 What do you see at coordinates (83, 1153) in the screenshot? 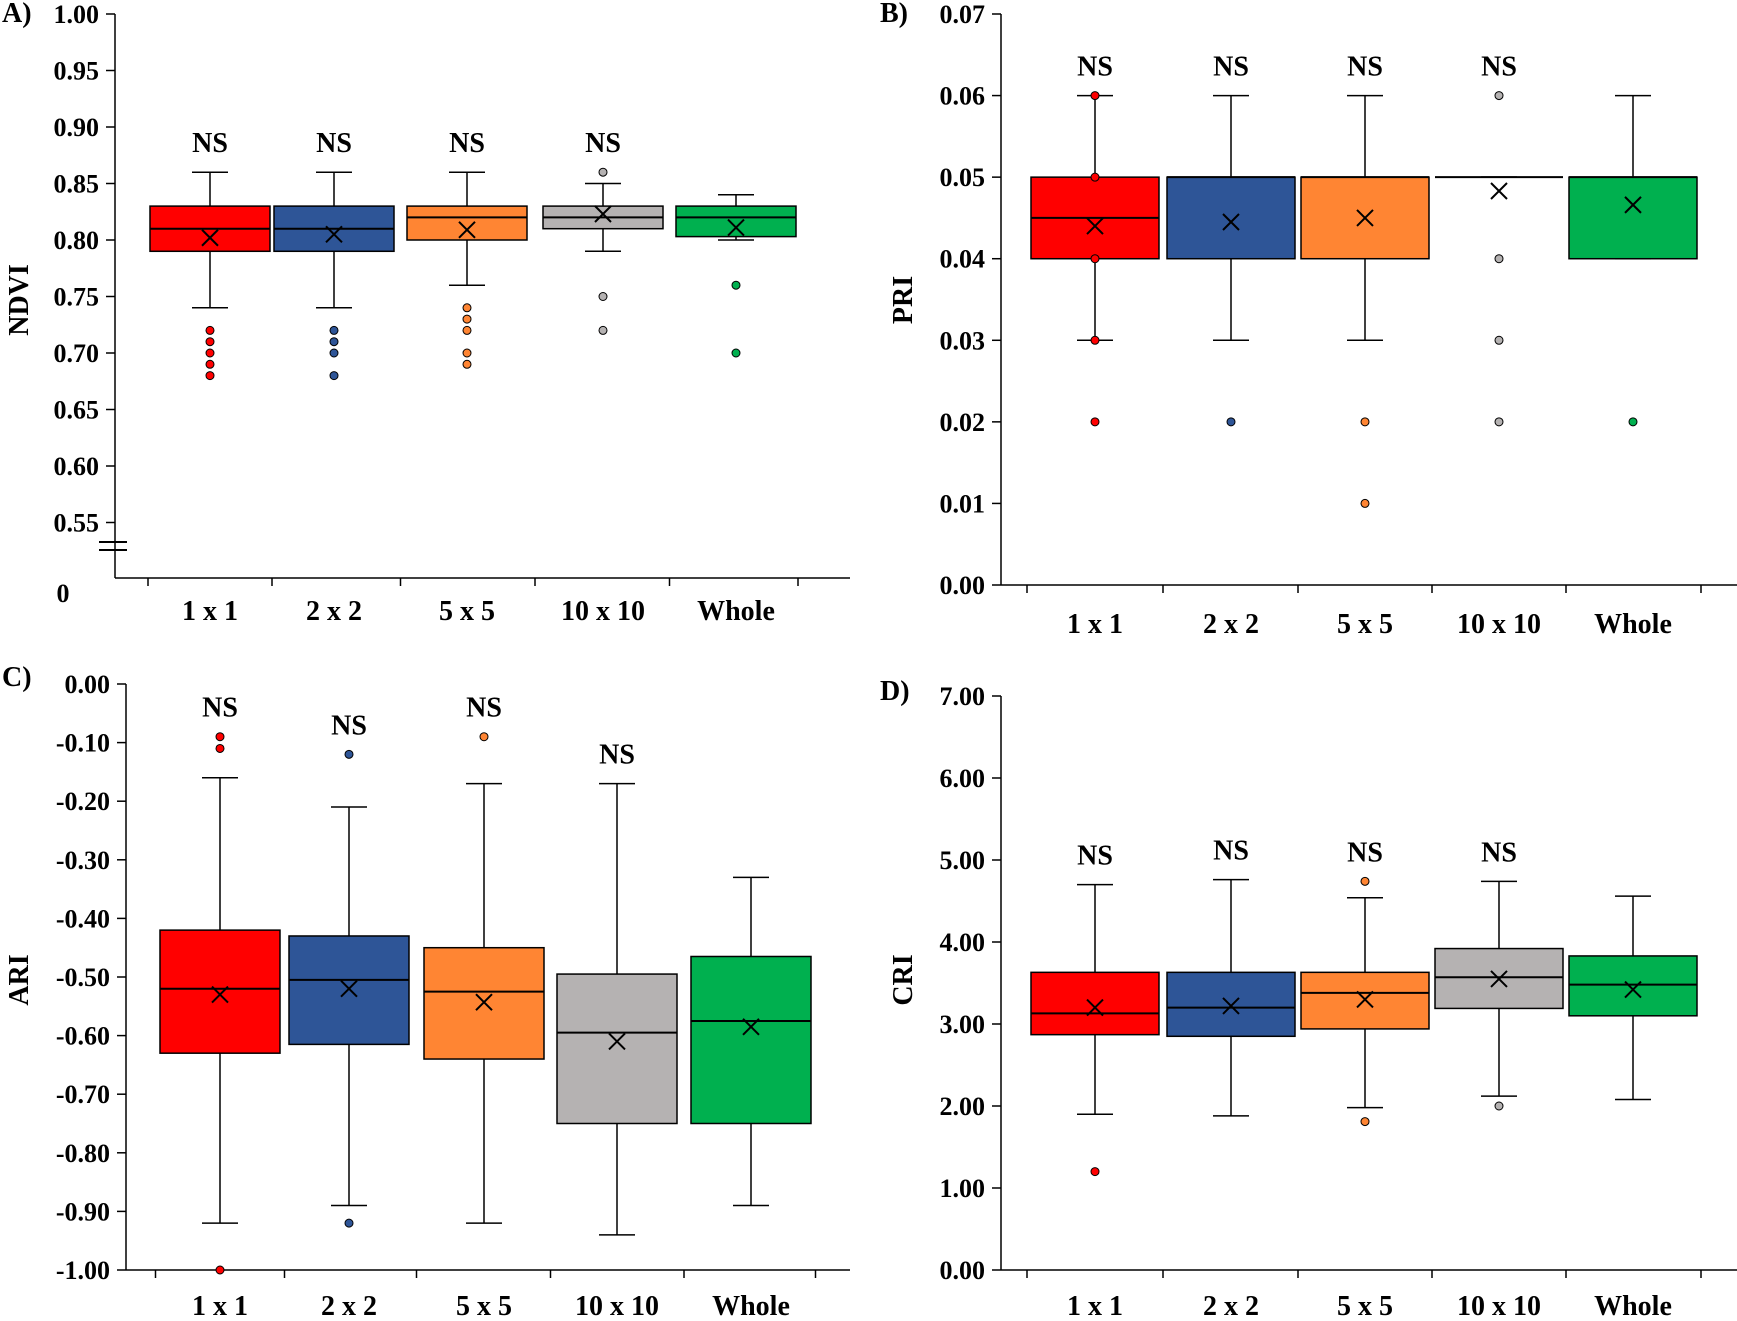
I see `y-tick-label: -0.80` at bounding box center [83, 1153].